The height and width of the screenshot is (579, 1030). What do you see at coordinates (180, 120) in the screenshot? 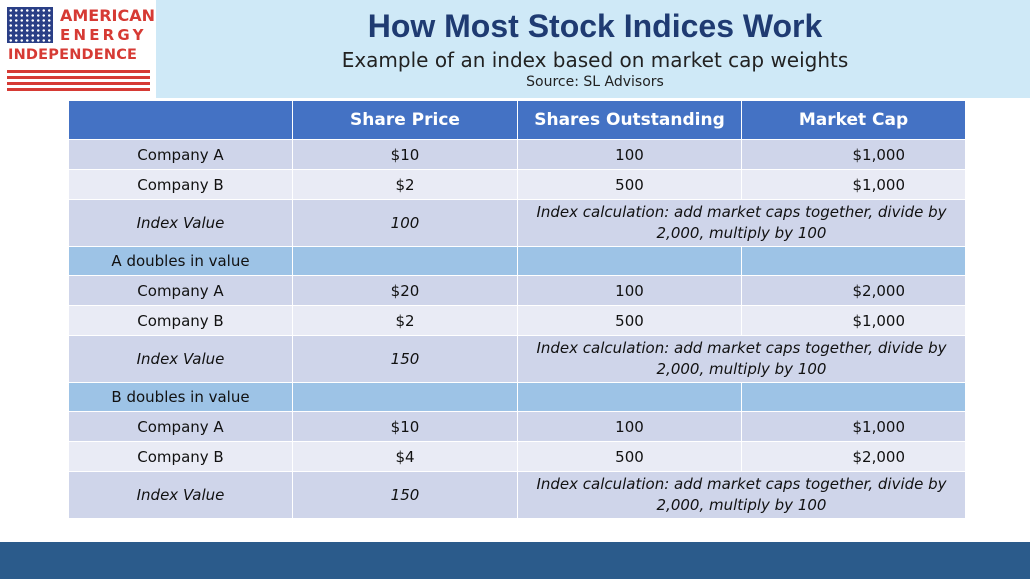
I see `header-cell-blank` at bounding box center [180, 120].